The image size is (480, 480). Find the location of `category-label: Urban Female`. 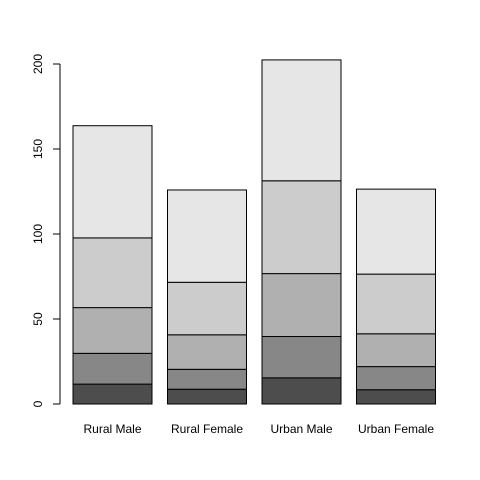

category-label: Urban Female is located at coordinates (396, 429).